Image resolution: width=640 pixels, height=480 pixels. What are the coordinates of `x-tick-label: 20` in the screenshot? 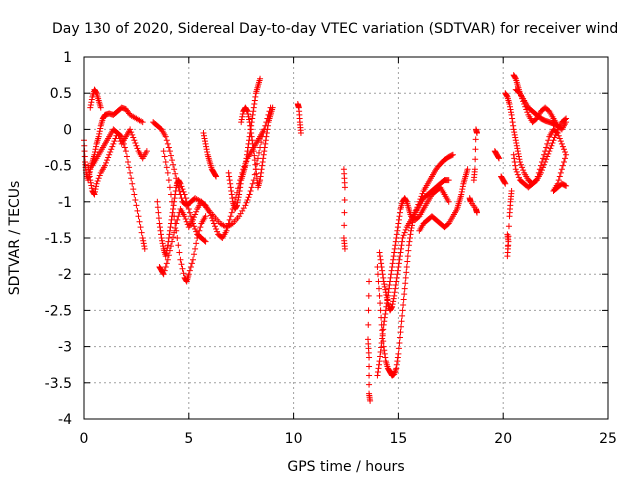 It's located at (503, 439).